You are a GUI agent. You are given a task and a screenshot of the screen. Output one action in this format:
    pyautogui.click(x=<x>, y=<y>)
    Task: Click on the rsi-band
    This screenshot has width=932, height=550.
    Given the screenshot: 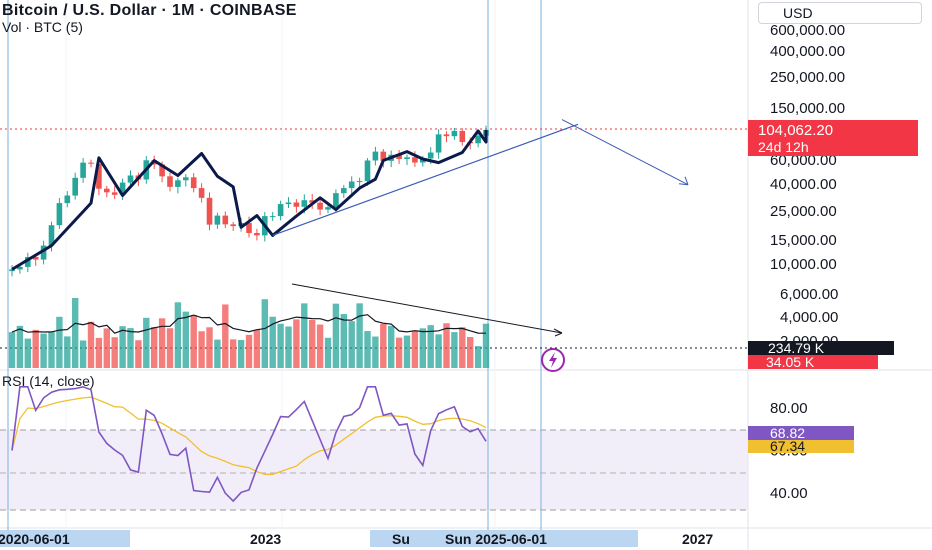 What is the action you would take?
    pyautogui.click(x=374, y=470)
    